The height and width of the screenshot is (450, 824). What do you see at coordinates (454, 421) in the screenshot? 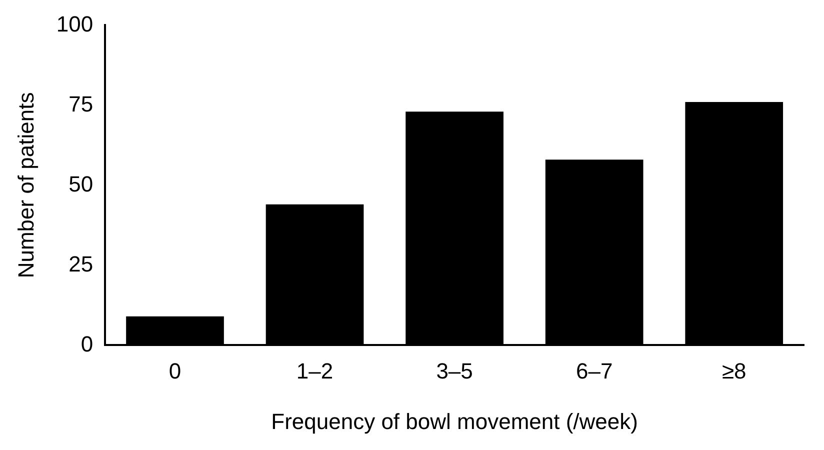
I see `x-axis-title: Frequency of bowl movement (/week)` at bounding box center [454, 421].